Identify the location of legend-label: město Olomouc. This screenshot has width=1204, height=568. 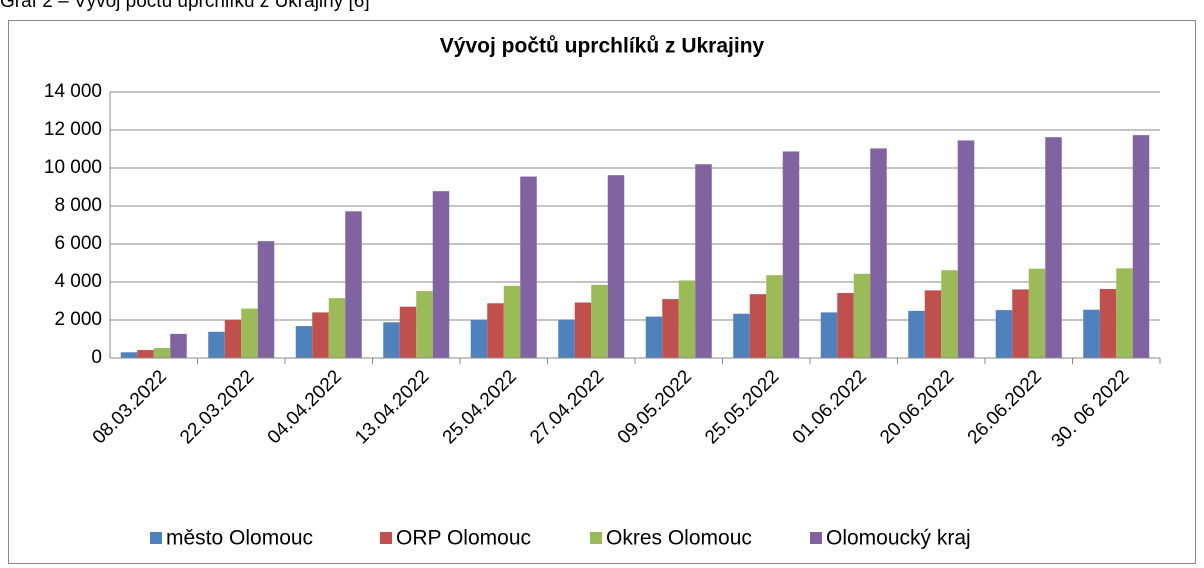
(239, 538).